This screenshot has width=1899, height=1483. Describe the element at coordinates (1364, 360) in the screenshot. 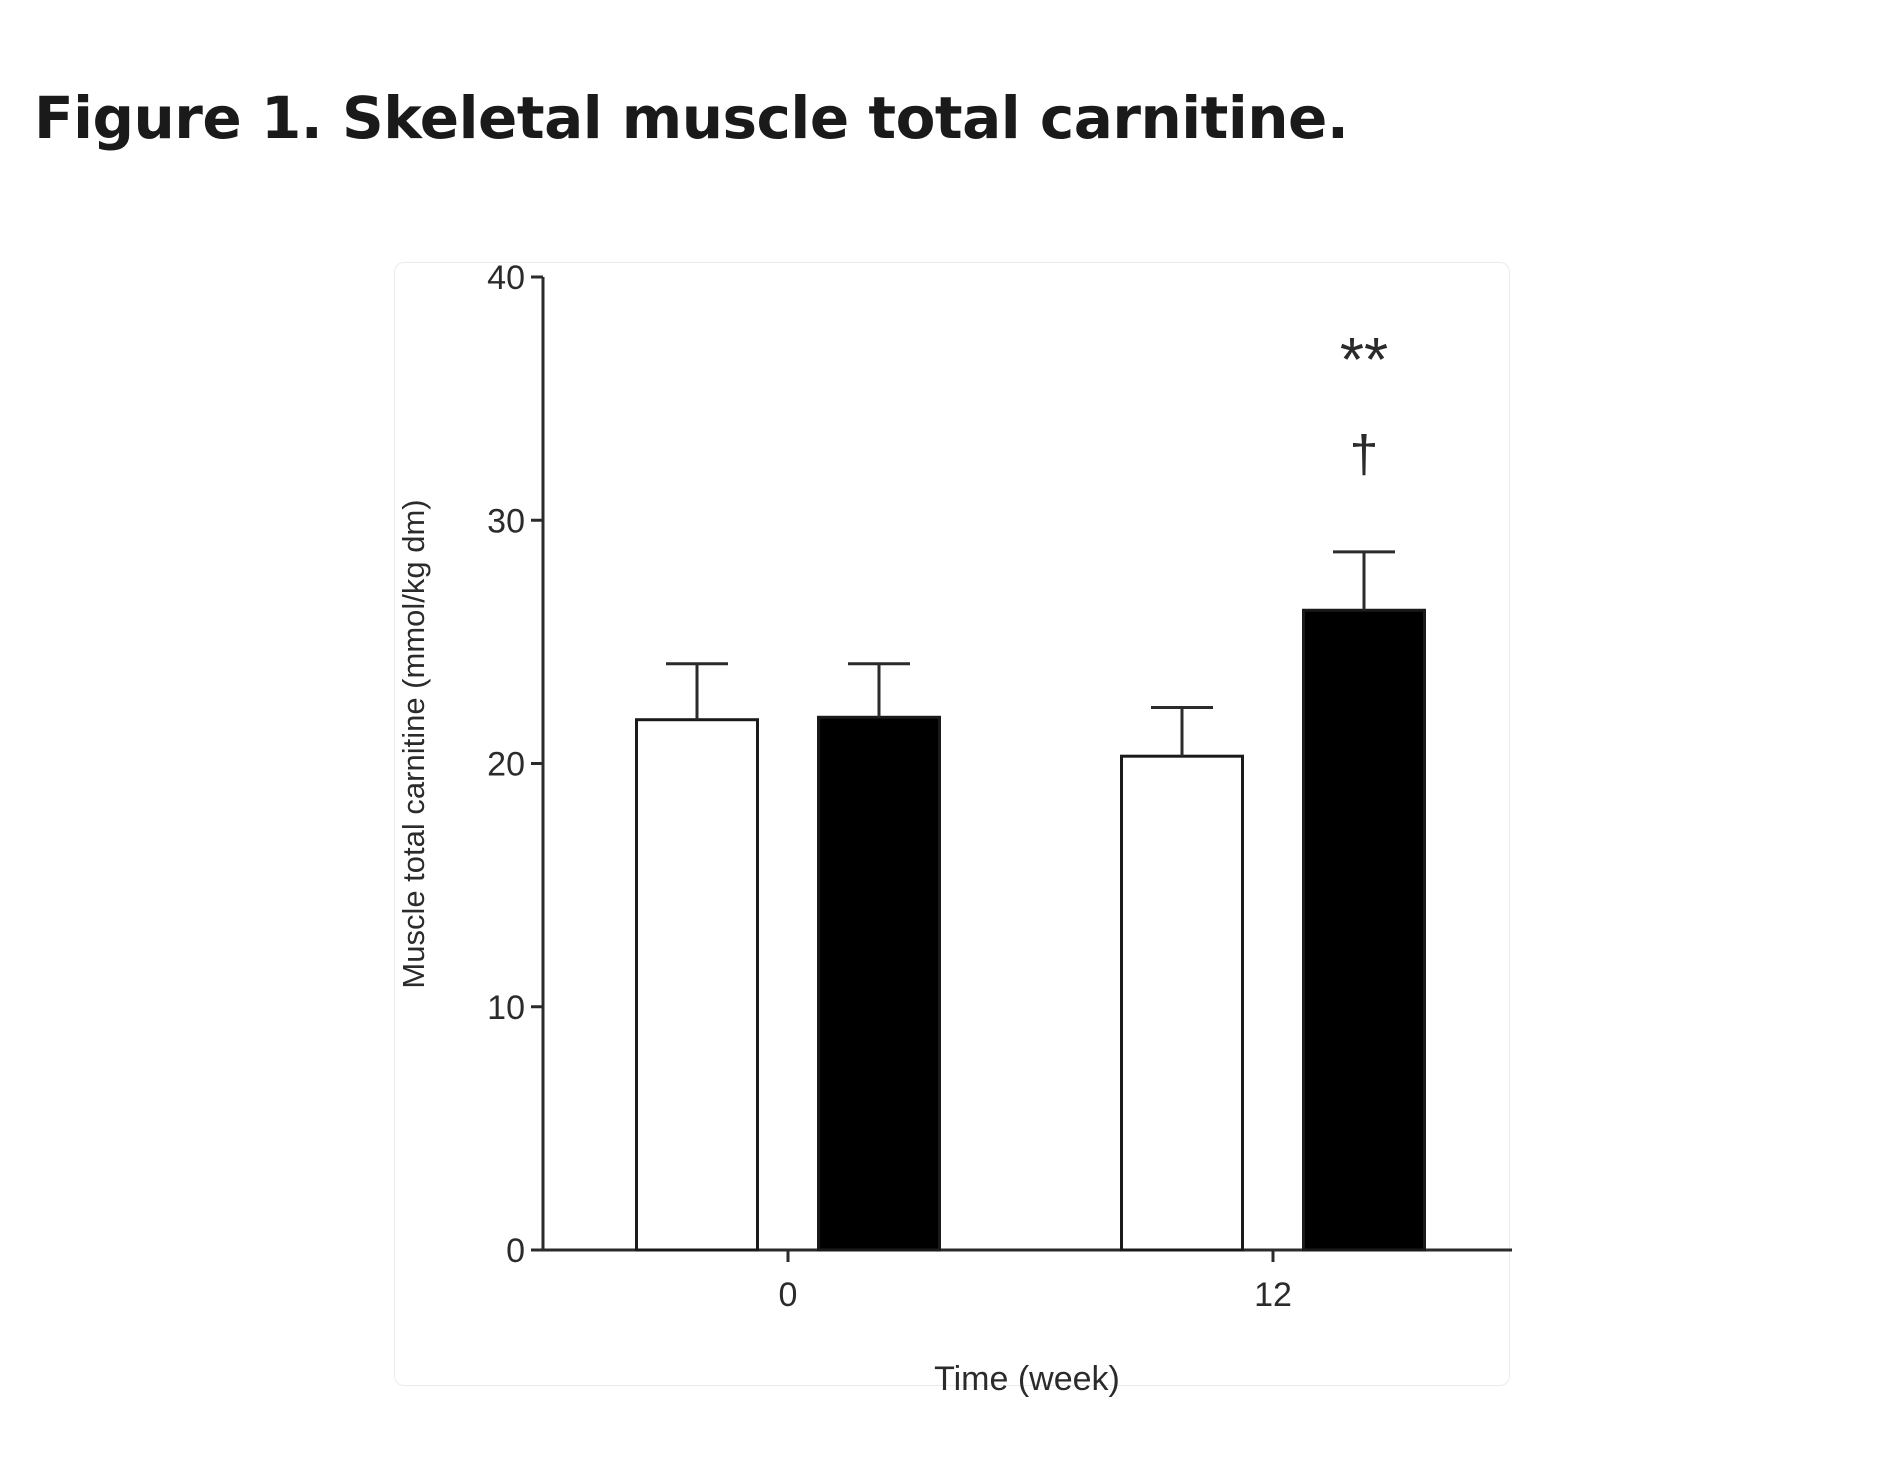

I see `significance-stars: **` at that location.